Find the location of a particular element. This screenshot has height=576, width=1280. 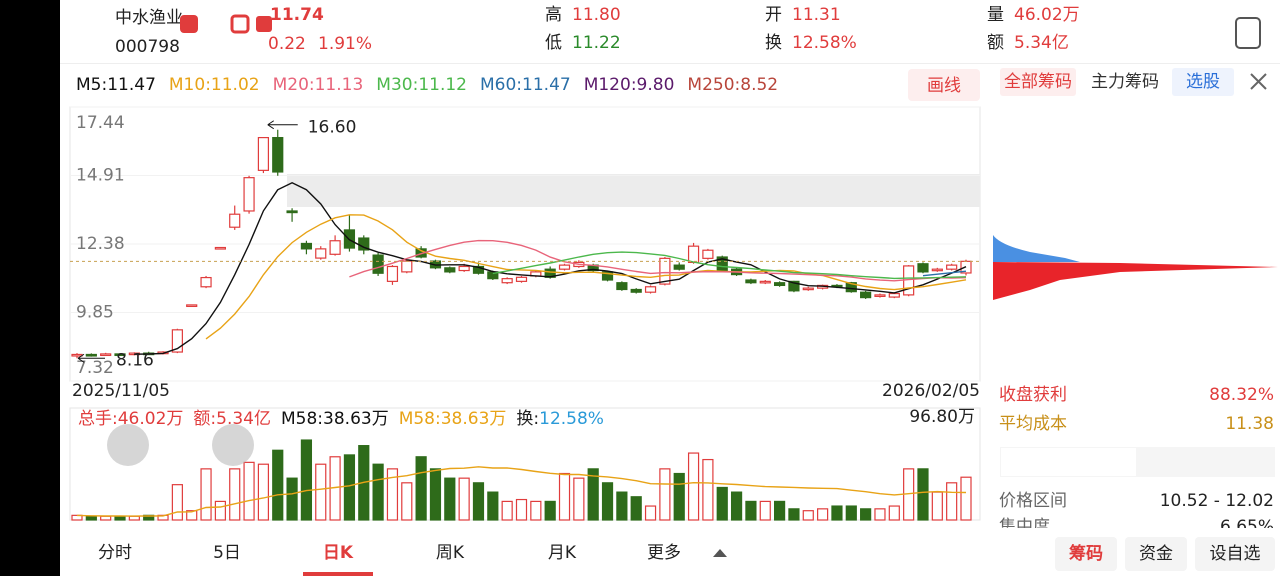

draw-button is located at coordinates (944, 85).